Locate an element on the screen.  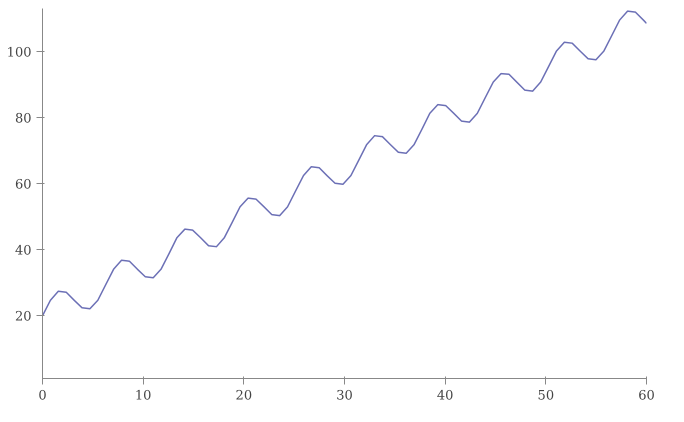
x-tick-label: 50 is located at coordinates (546, 396).